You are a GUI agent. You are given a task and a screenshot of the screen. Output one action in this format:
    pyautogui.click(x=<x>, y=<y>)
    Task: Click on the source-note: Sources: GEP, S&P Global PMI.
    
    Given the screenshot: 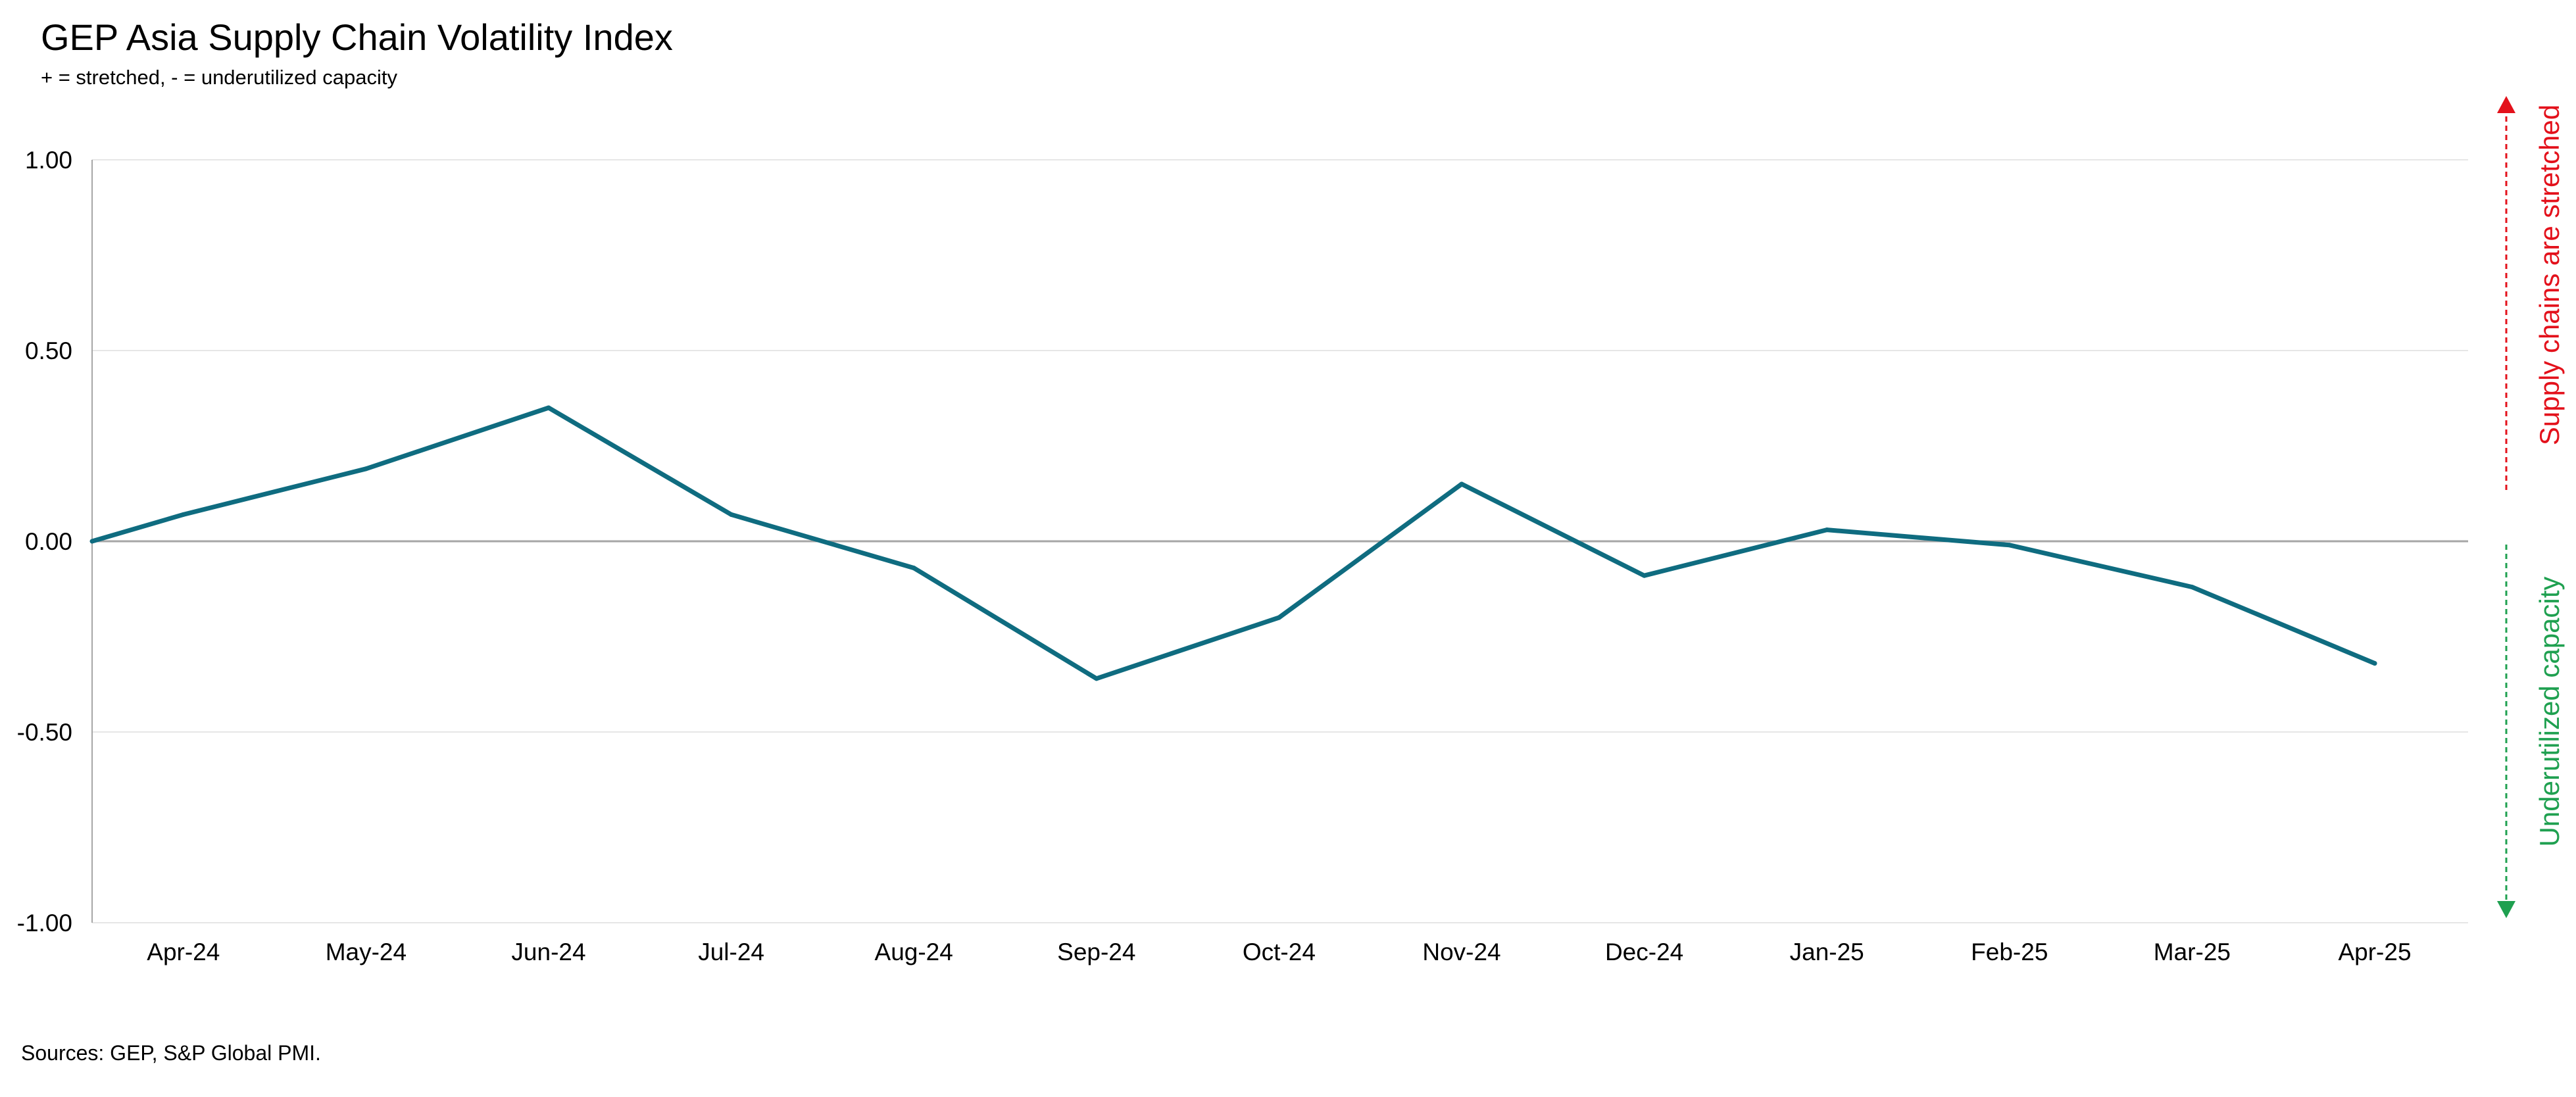 What is the action you would take?
    pyautogui.click(x=171, y=1053)
    